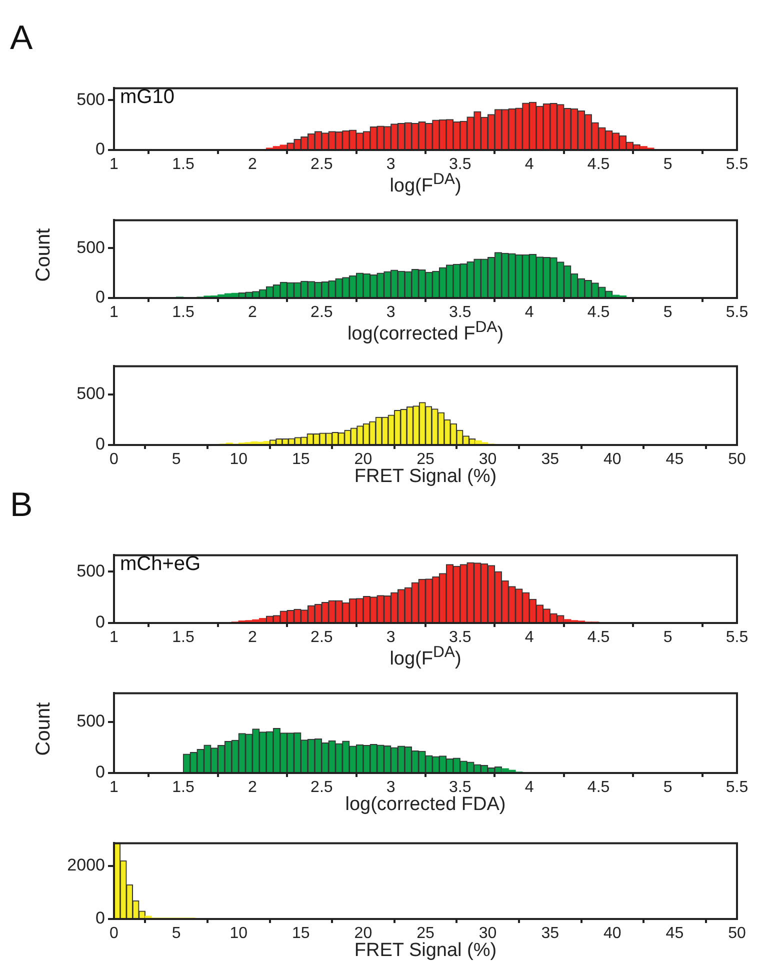 Image resolution: width=761 pixels, height=972 pixels. Describe the element at coordinates (86, 864) in the screenshot. I see `y-tick-label: 2000` at that location.